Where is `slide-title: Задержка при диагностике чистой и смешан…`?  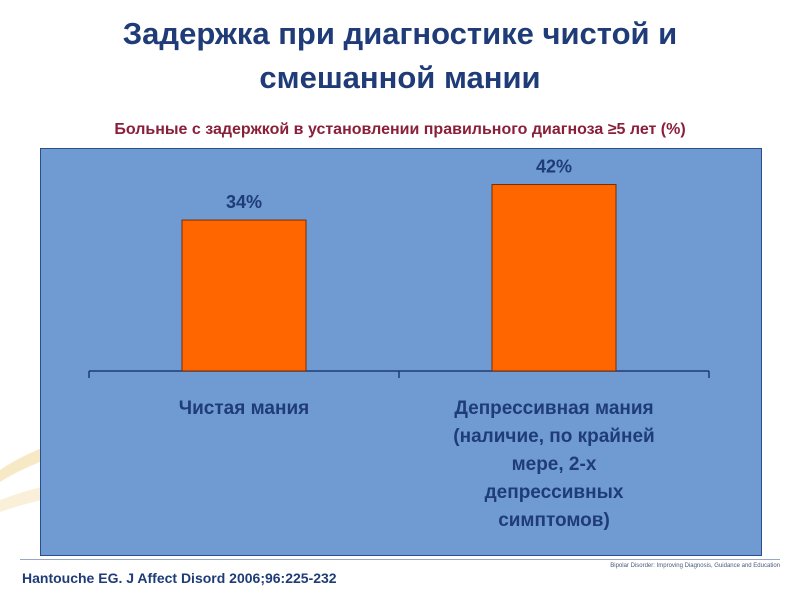 slide-title: Задержка при диагностике чистой и смешан… is located at coordinates (400, 55).